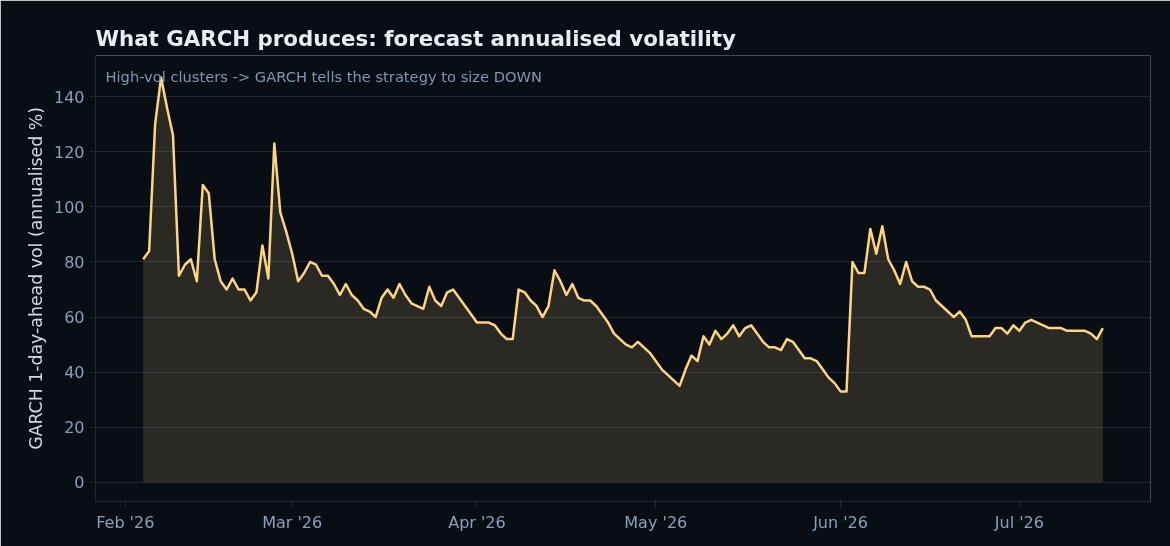 Image resolution: width=1170 pixels, height=546 pixels. I want to click on y-axis-title: GARCH 1-day-ahead vol (annualised %), so click(35, 278).